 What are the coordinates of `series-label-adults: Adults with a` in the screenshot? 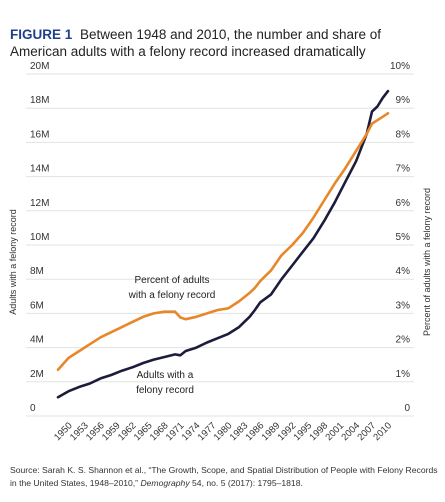 It's located at (165, 375).